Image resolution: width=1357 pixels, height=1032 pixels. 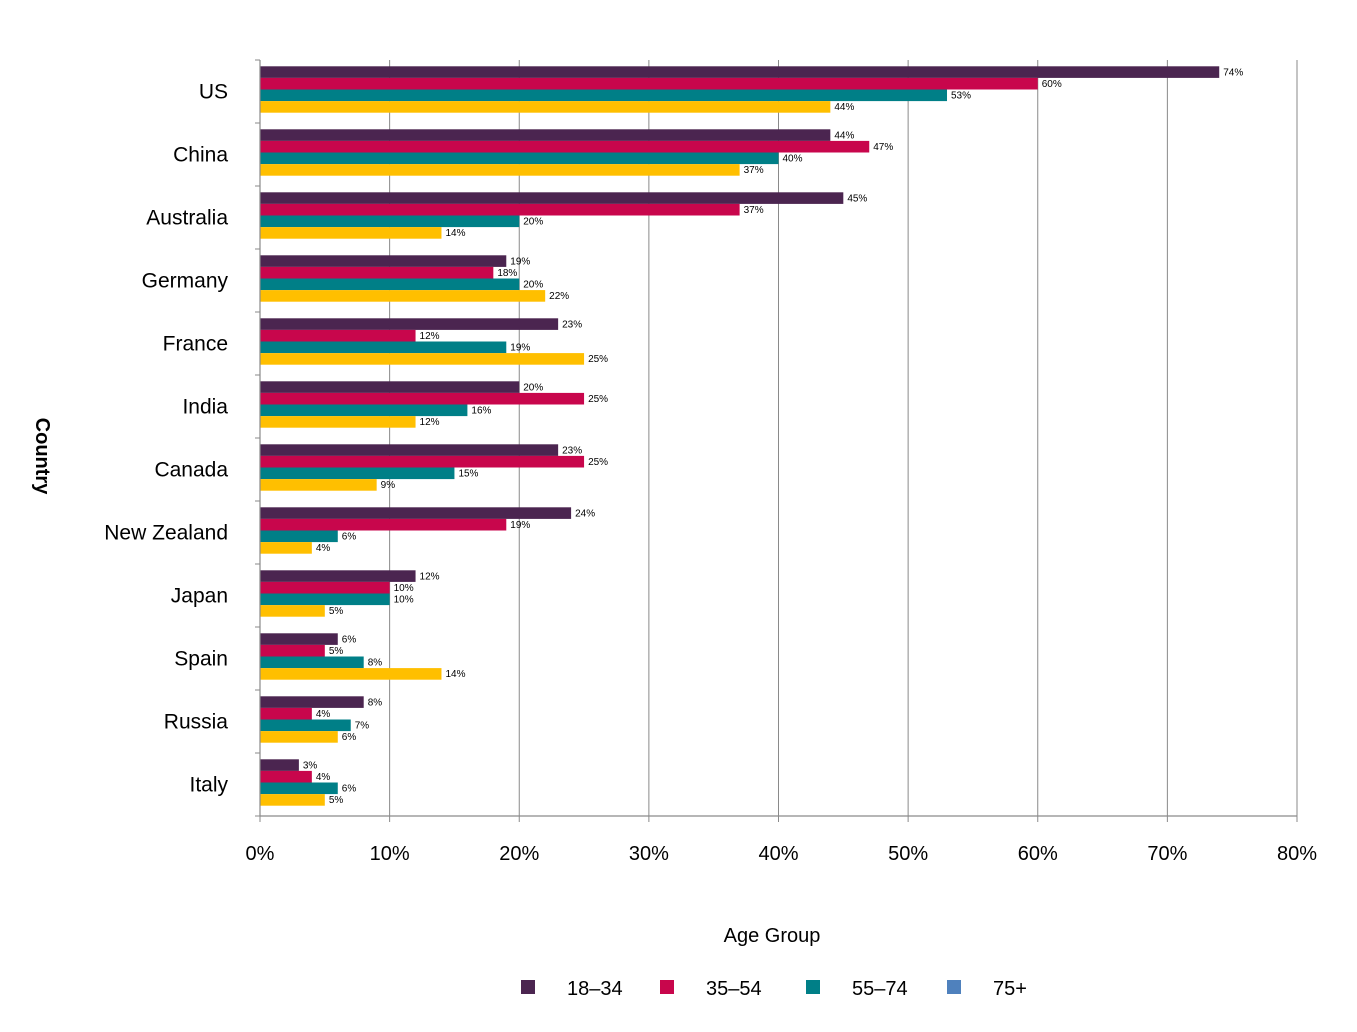 What do you see at coordinates (793, 159) in the screenshot?
I see `data-label: 40%` at bounding box center [793, 159].